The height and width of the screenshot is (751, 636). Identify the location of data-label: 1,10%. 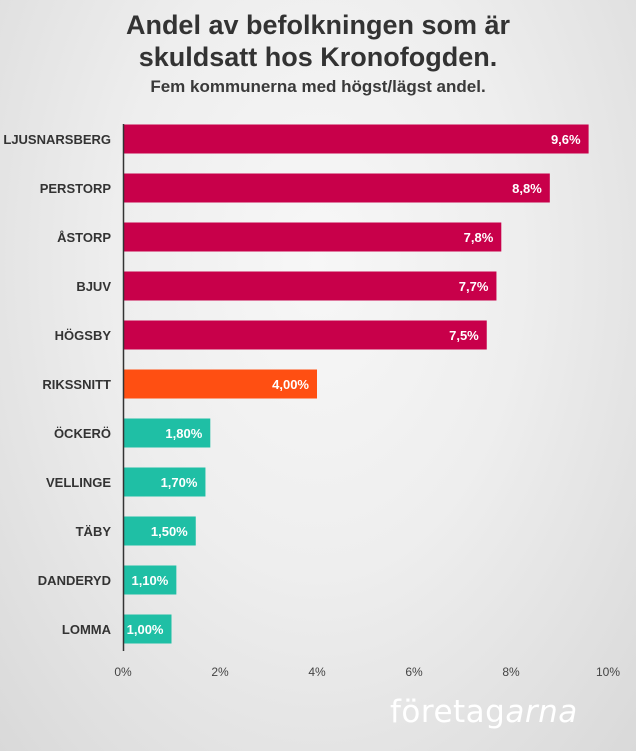
(149, 580).